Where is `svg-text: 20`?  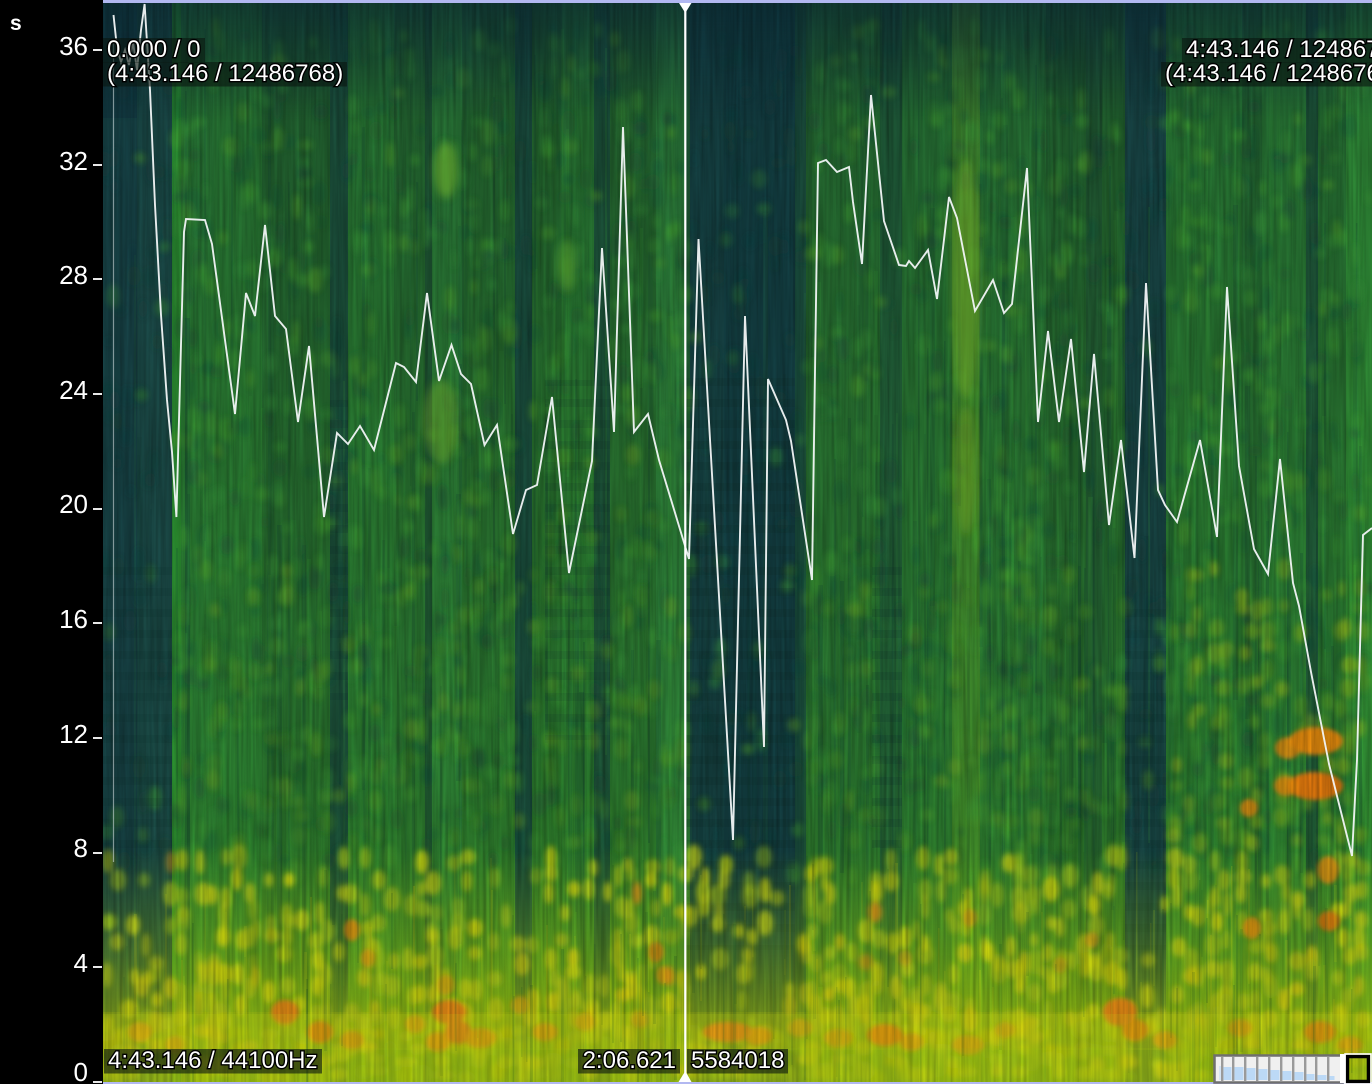
svg-text: 20 is located at coordinates (73, 504).